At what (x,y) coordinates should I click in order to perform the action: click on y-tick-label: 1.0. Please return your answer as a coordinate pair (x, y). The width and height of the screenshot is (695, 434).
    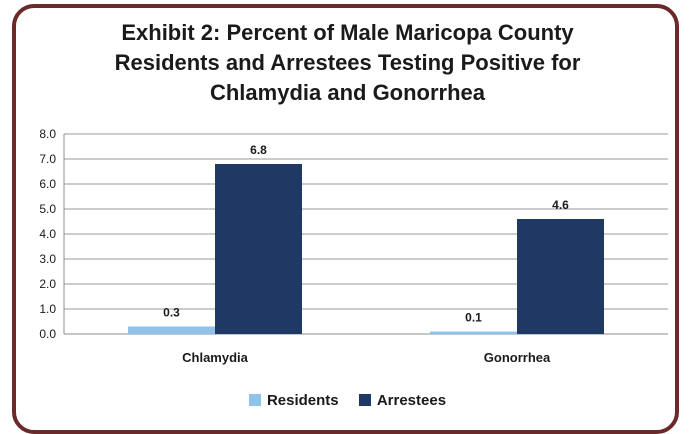
    Looking at the image, I should click on (47, 309).